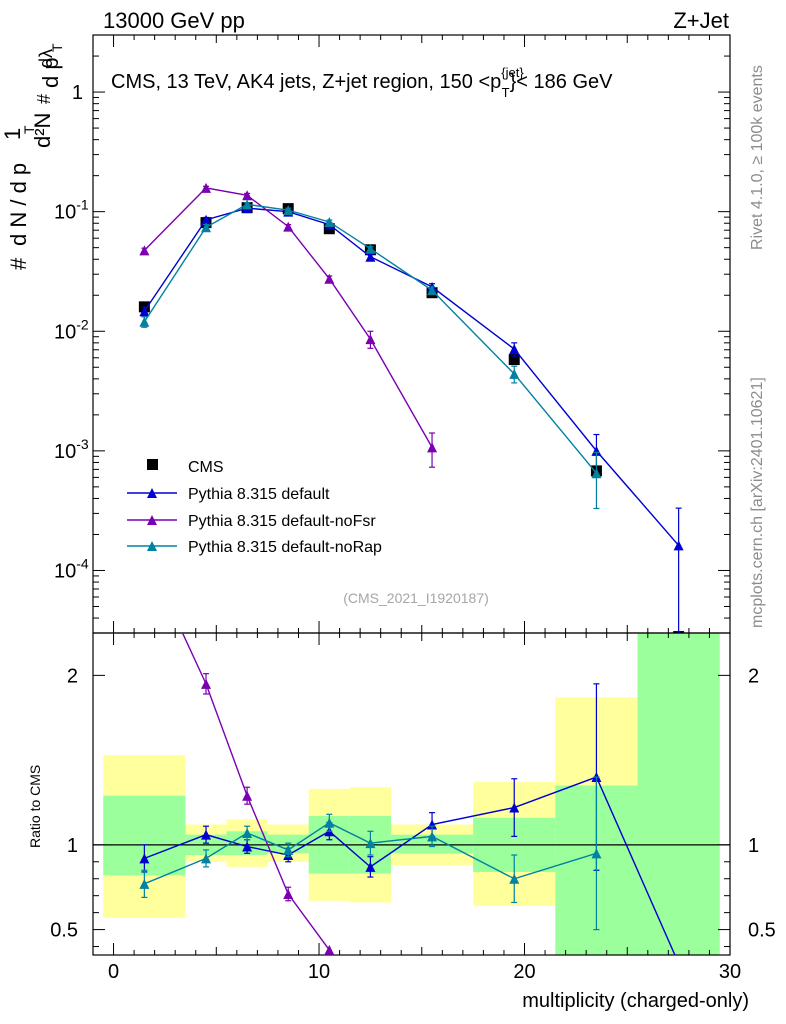 The width and height of the screenshot is (786, 1024). I want to click on ratio-ytick-label-right: 2, so click(753, 676).